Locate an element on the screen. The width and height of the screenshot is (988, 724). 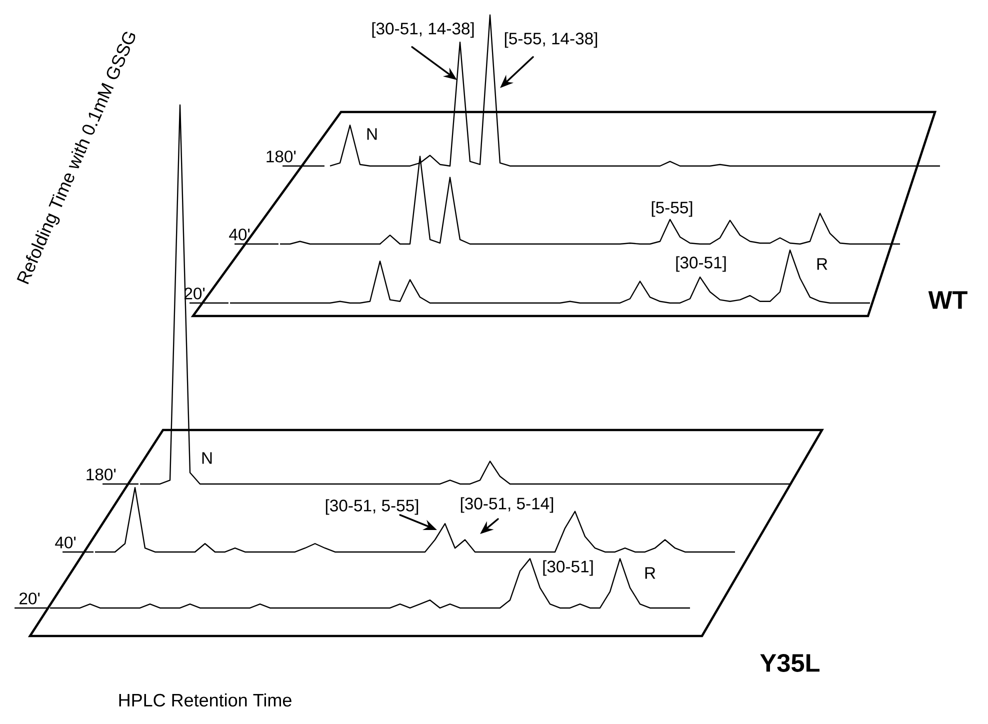
annotation: [30-51, 5-14] is located at coordinates (507, 505).